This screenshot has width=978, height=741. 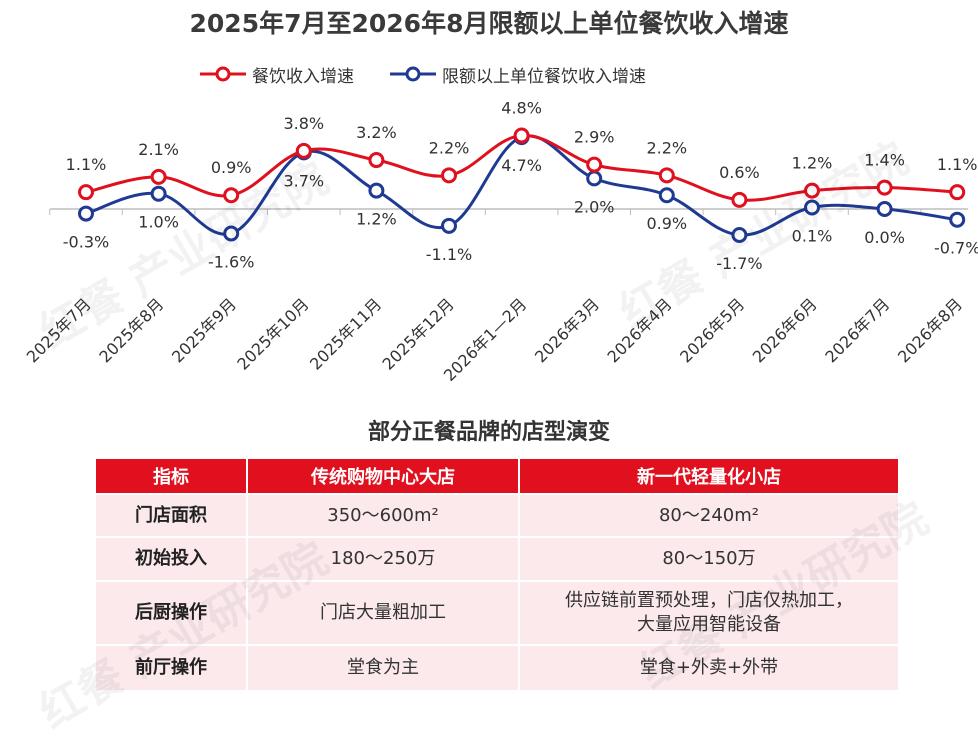 What do you see at coordinates (86, 242) in the screenshot?
I see `data-label: -0.3%` at bounding box center [86, 242].